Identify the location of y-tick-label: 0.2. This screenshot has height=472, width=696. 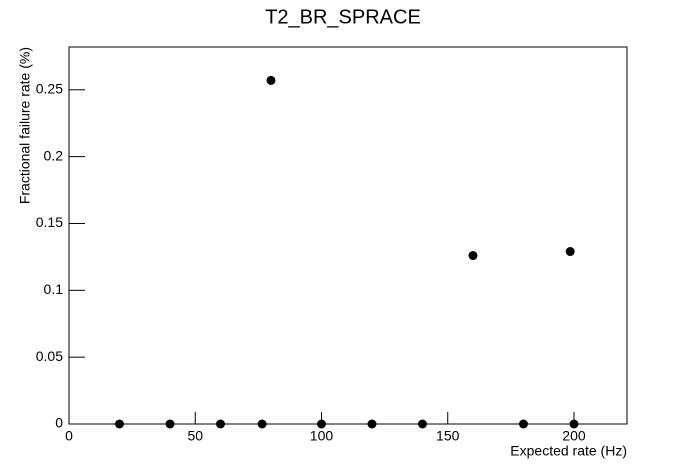
(54, 155).